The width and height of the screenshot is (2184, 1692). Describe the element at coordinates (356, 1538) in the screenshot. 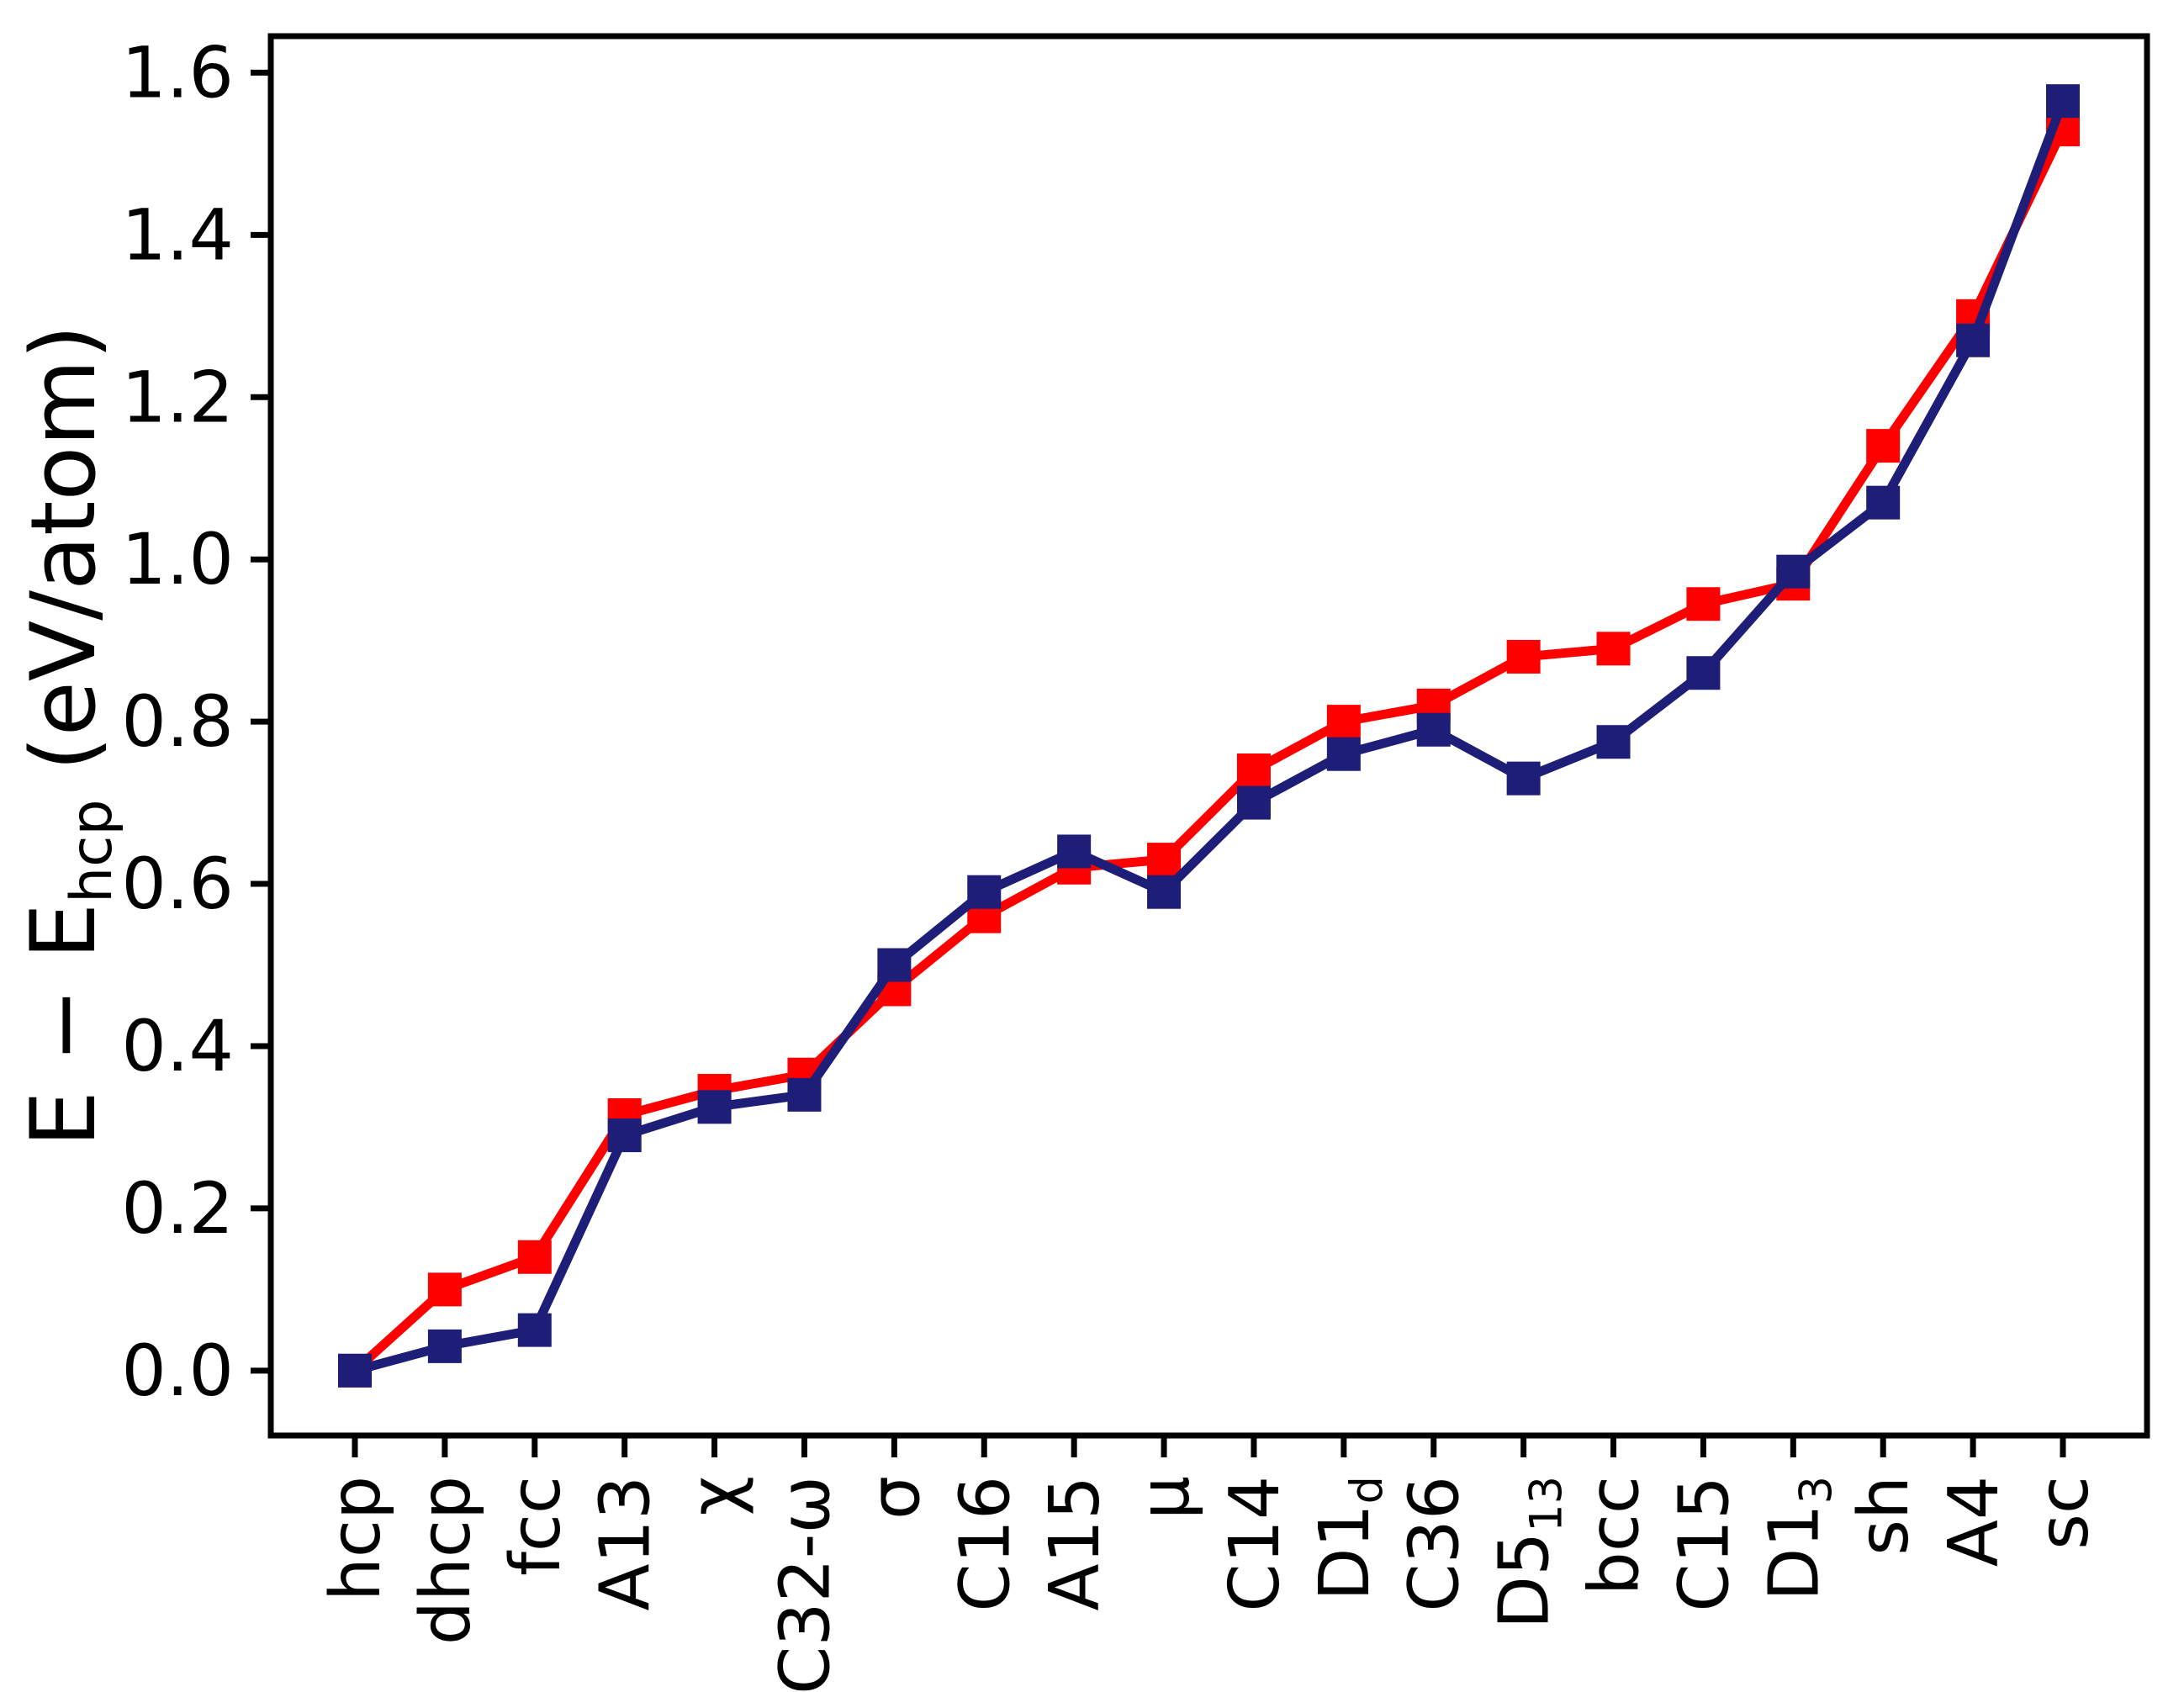

I see `x-axis-tick-label: hcp` at that location.